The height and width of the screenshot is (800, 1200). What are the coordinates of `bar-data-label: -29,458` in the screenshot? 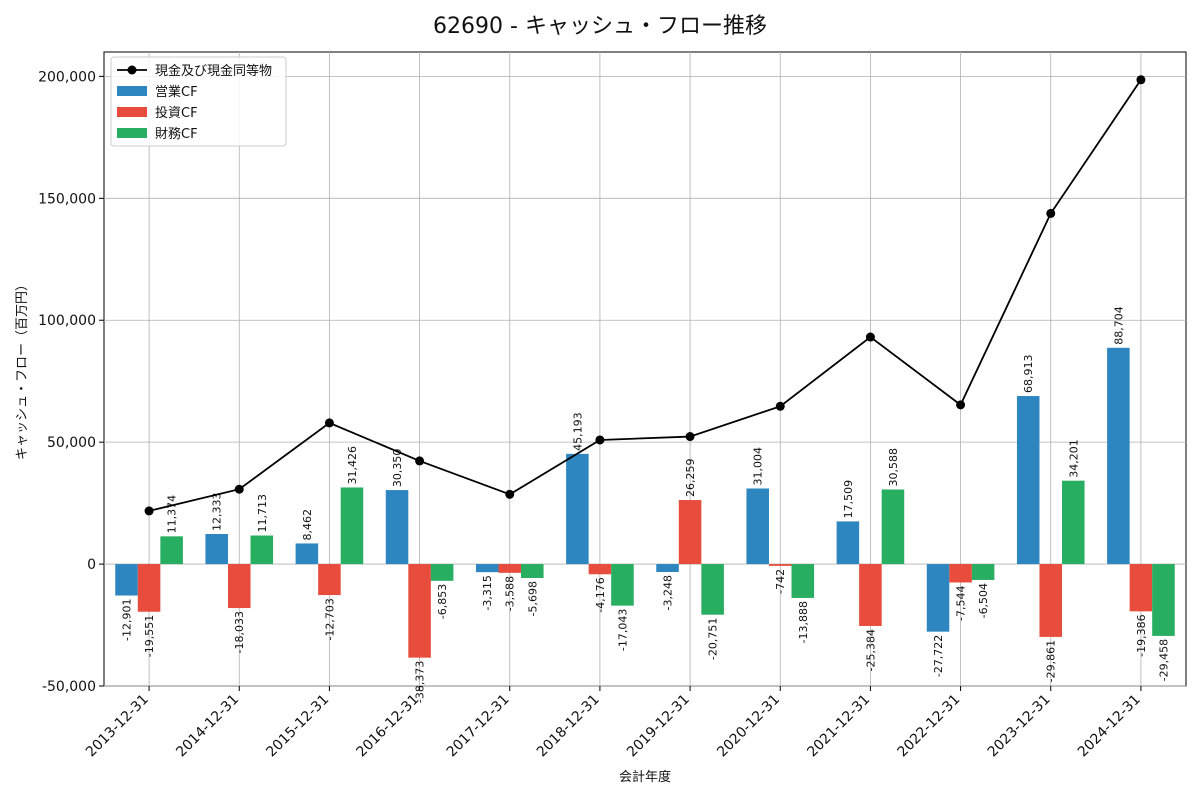 It's located at (1163, 660).